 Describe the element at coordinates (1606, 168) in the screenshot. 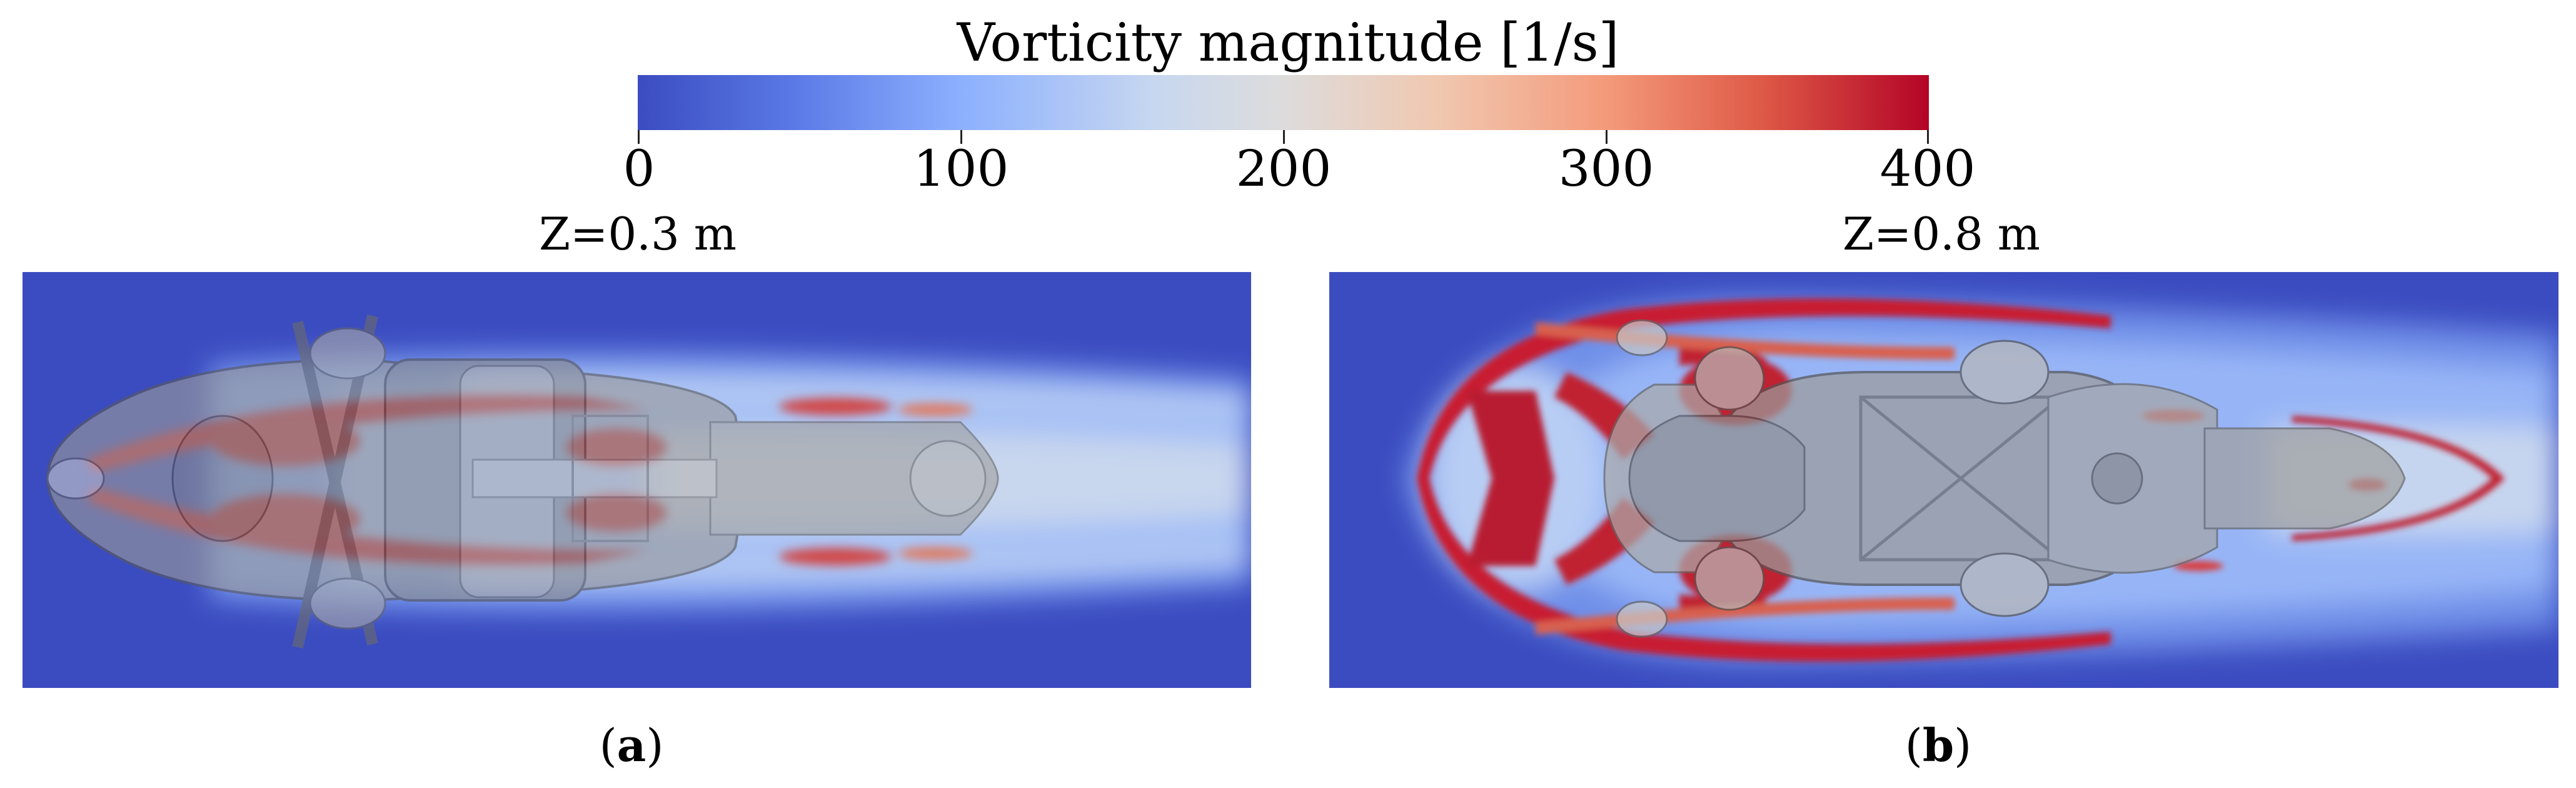

I see `colorbar-tick-label: 300` at that location.